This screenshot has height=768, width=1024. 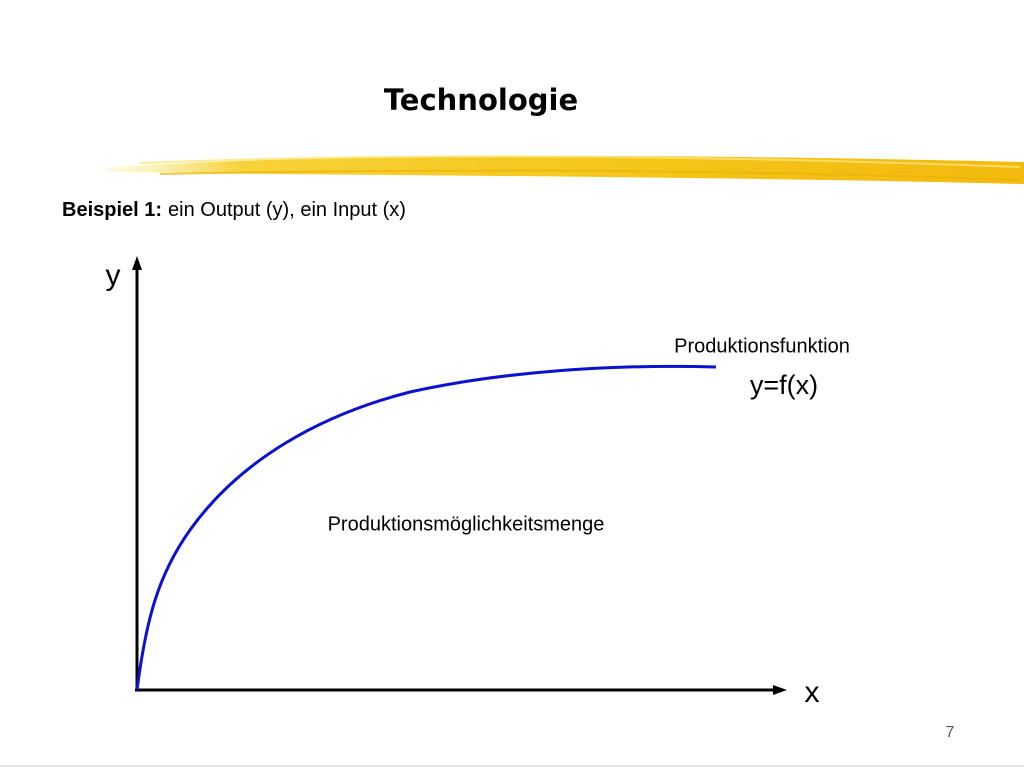 What do you see at coordinates (780, 690) in the screenshot?
I see `x-arrow` at bounding box center [780, 690].